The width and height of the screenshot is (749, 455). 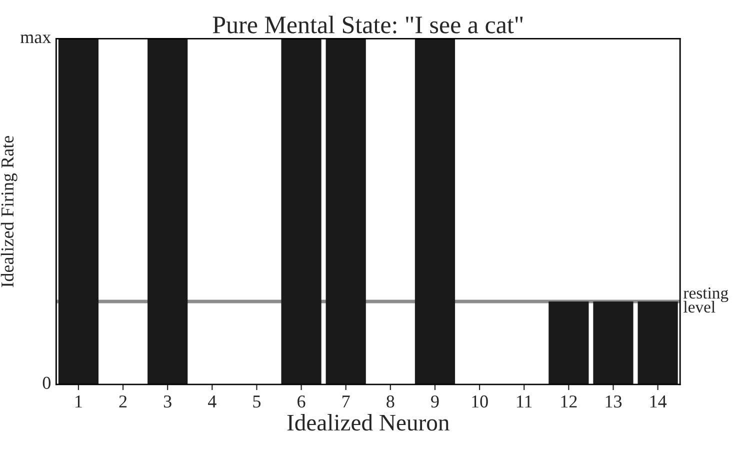 What do you see at coordinates (706, 300) in the screenshot?
I see `ref-line-label: resting level` at bounding box center [706, 300].